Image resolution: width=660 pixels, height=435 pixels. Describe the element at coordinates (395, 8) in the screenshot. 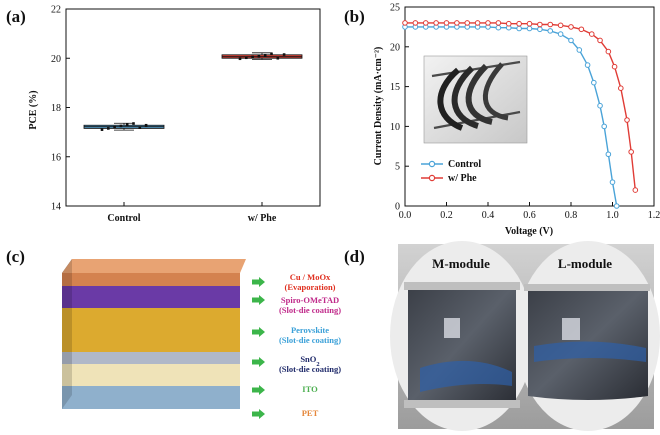

I see `y-tick-label: 25` at that location.